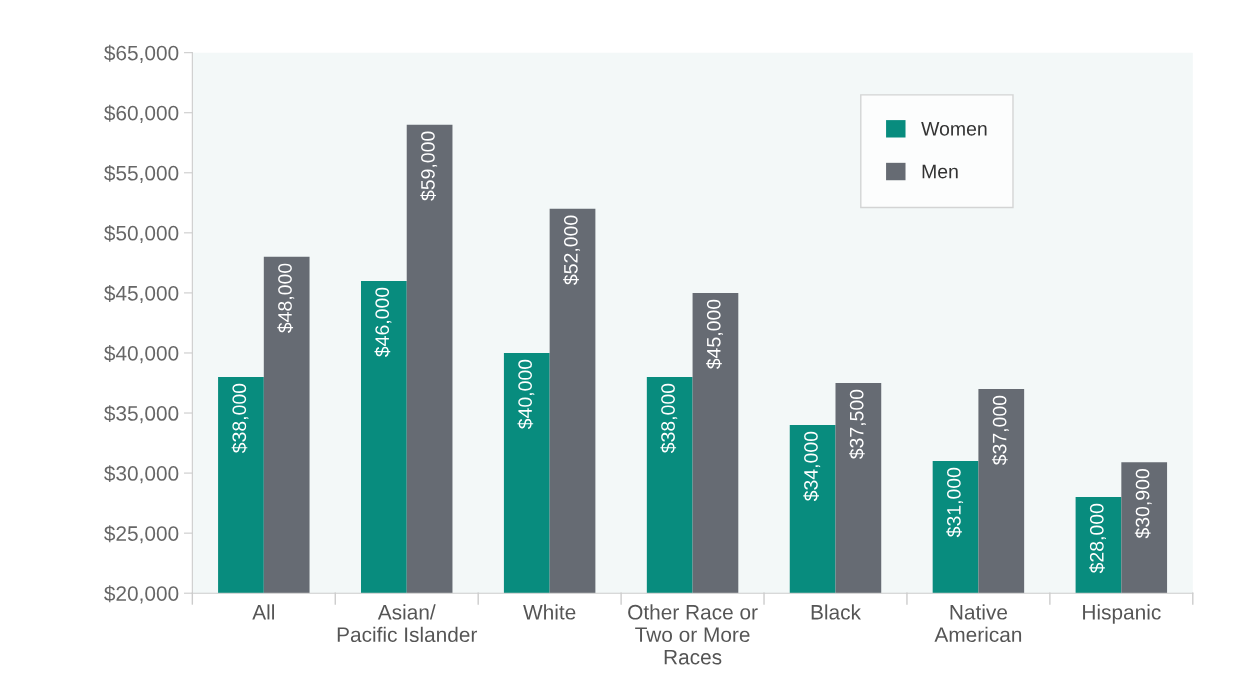 This screenshot has height=693, width=1249. I want to click on data-label: $28,000, so click(1097, 538).